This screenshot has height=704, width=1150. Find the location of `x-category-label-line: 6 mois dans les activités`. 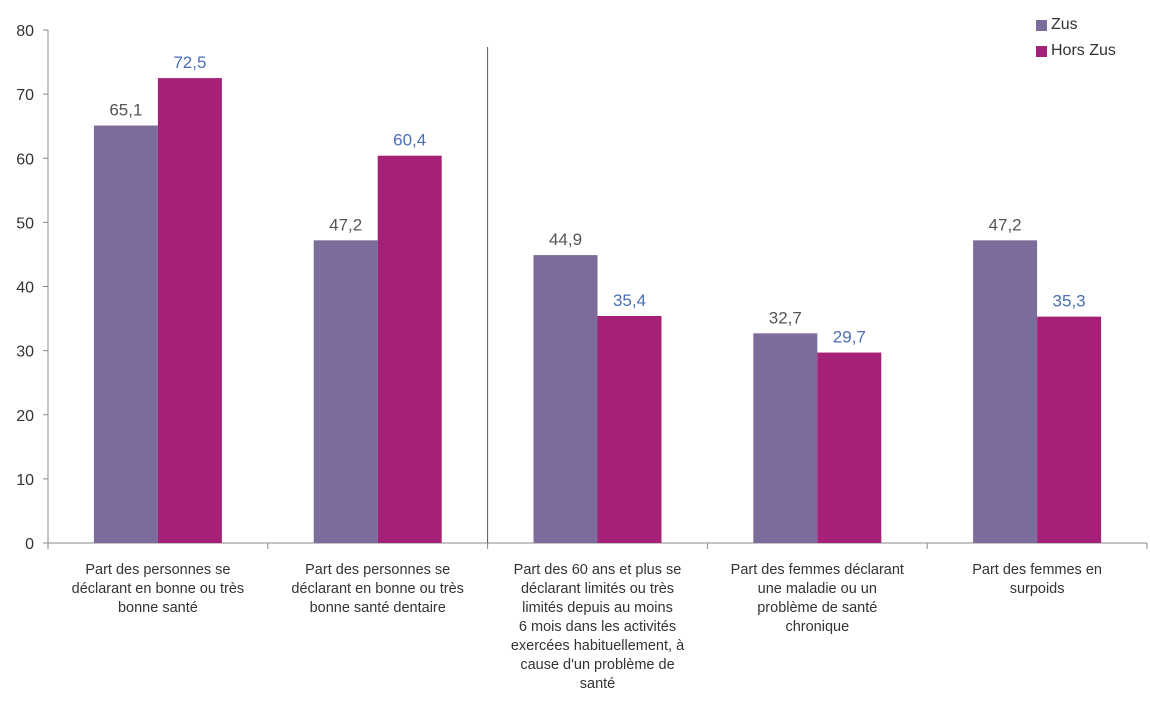

x-category-label-line: 6 mois dans les activités is located at coordinates (597, 627).